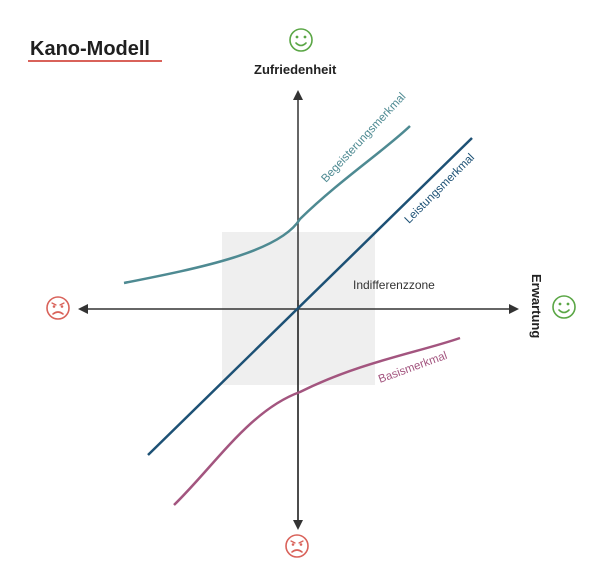 The image size is (605, 576). What do you see at coordinates (413, 368) in the screenshot?
I see `basic-label: Basismerkmal` at bounding box center [413, 368].